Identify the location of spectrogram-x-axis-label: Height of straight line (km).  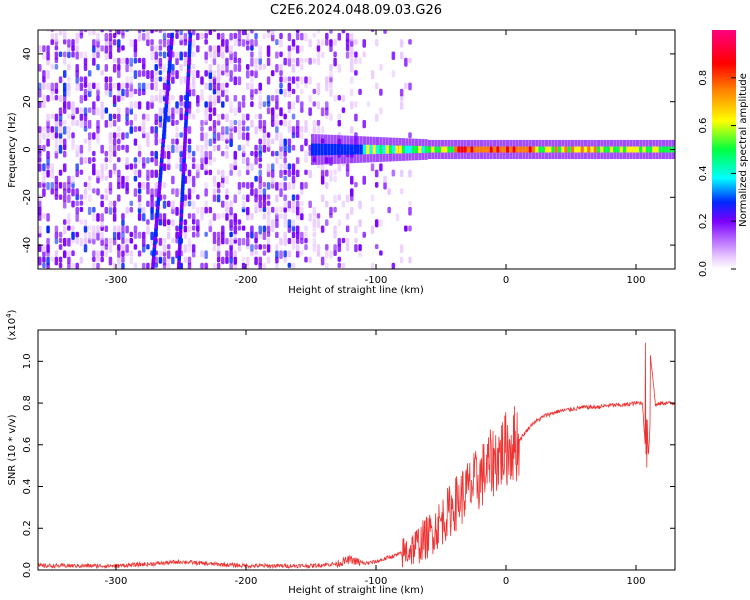
(356, 290).